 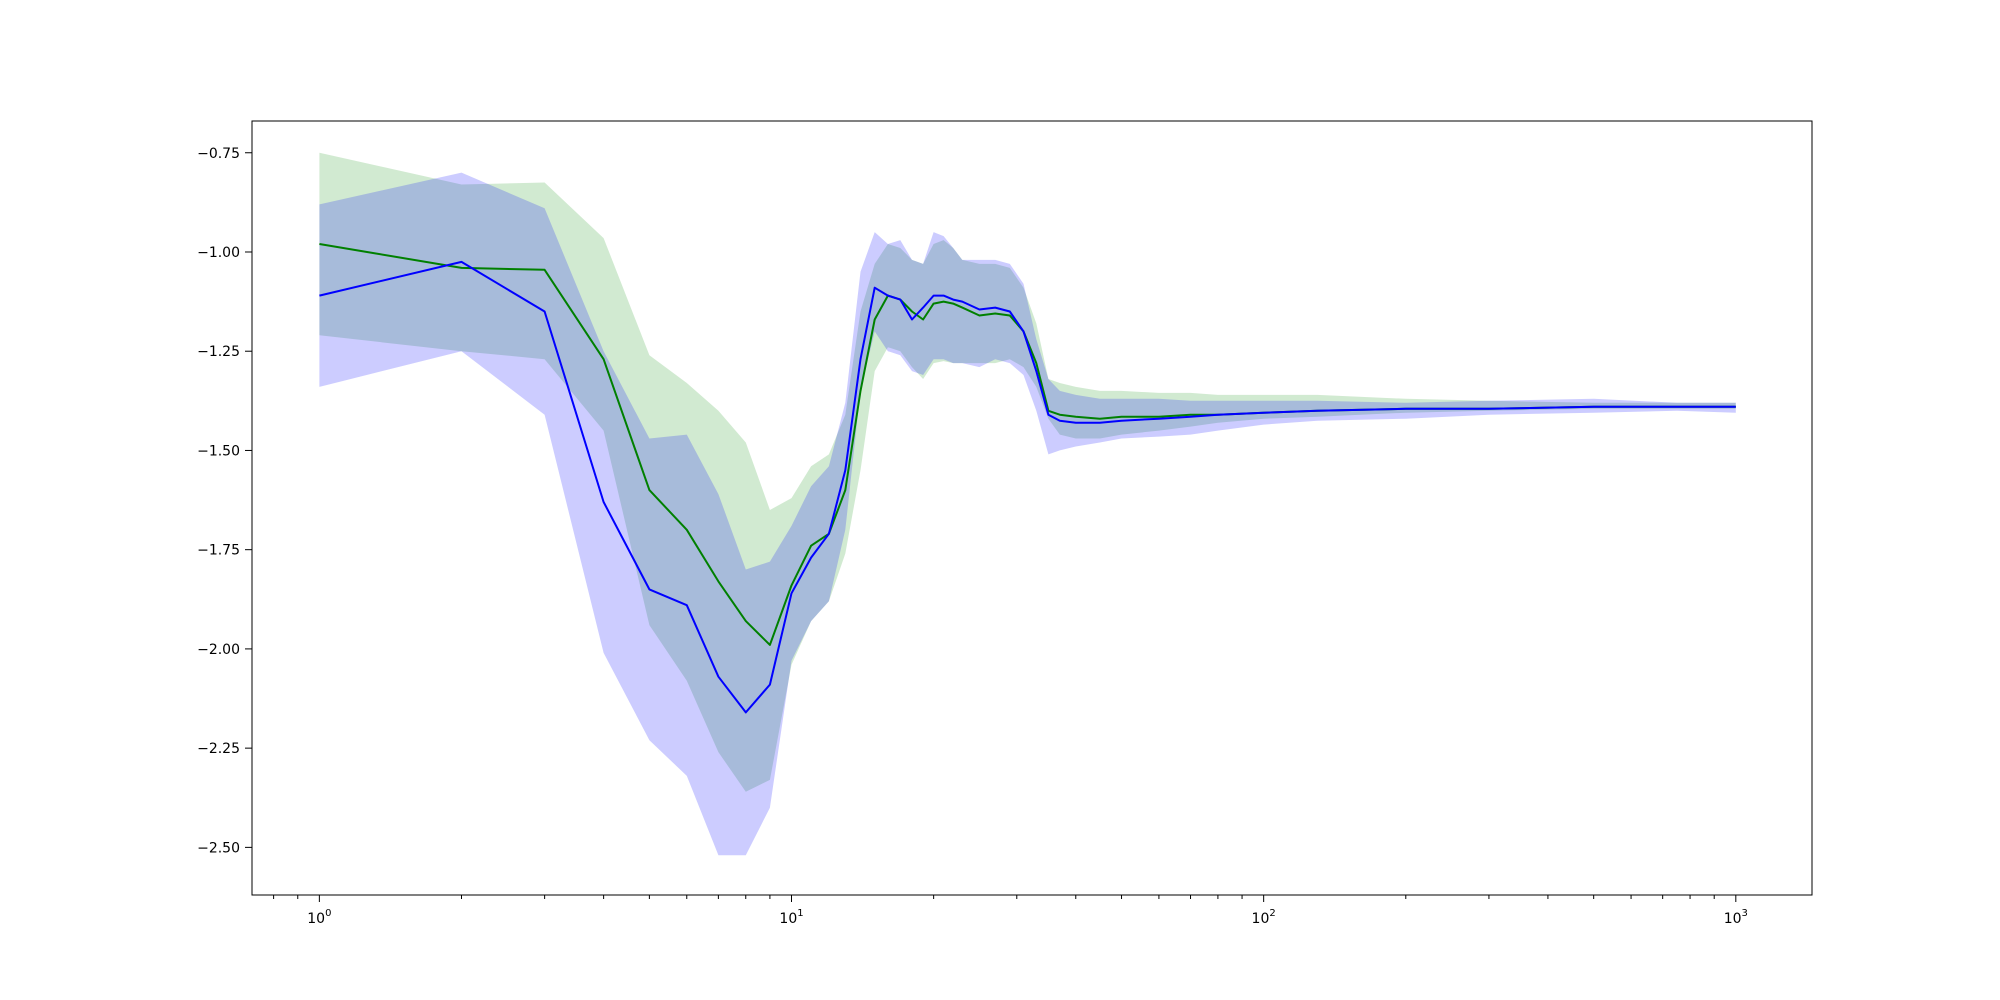 I want to click on y-tick-label: −2.25, so click(x=218, y=749).